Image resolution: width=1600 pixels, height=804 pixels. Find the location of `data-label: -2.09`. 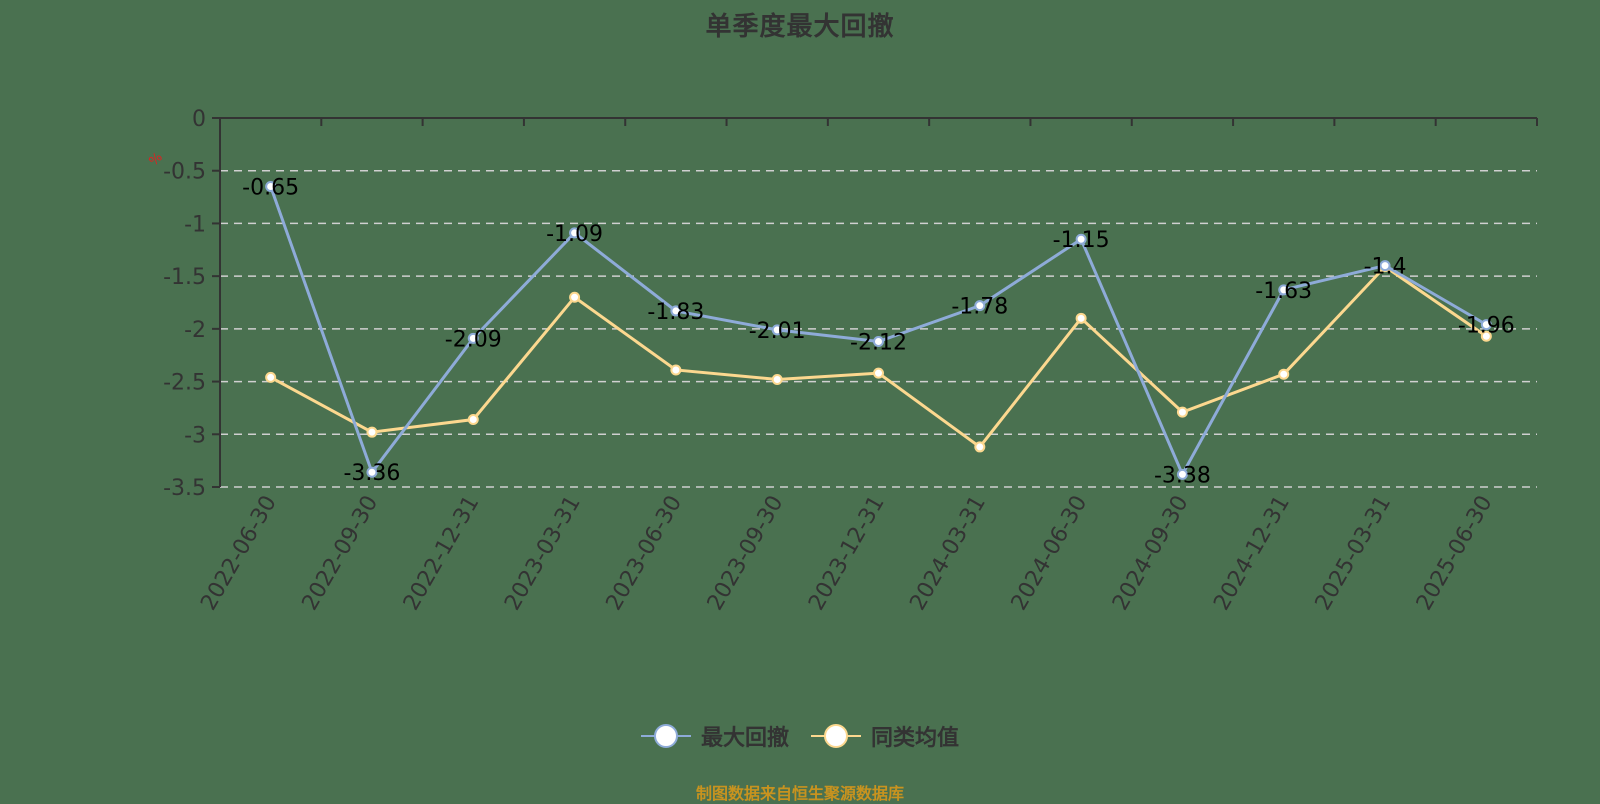

data-label: -2.09 is located at coordinates (473, 339).